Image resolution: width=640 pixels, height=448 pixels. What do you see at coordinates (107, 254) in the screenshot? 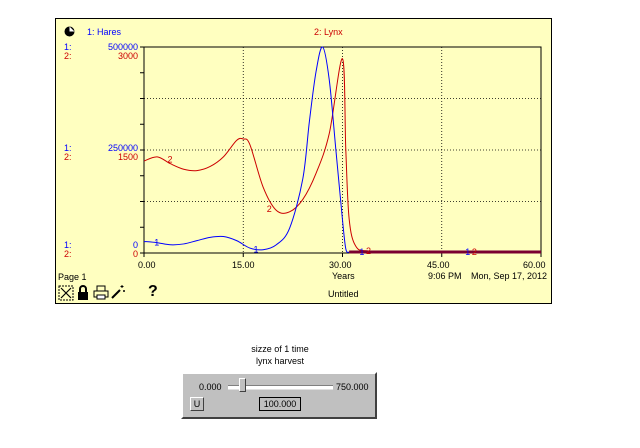
I see `axis-bottom-value2: 0` at bounding box center [107, 254].